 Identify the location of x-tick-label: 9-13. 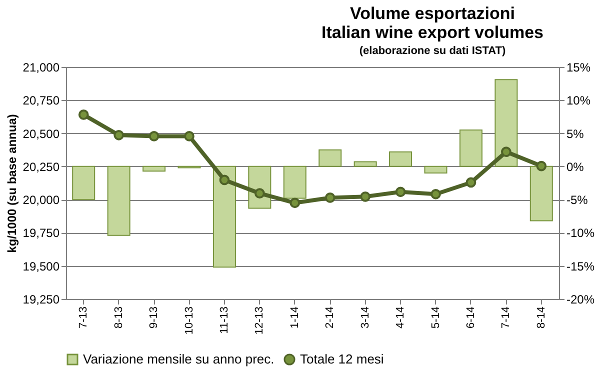
(154, 317).